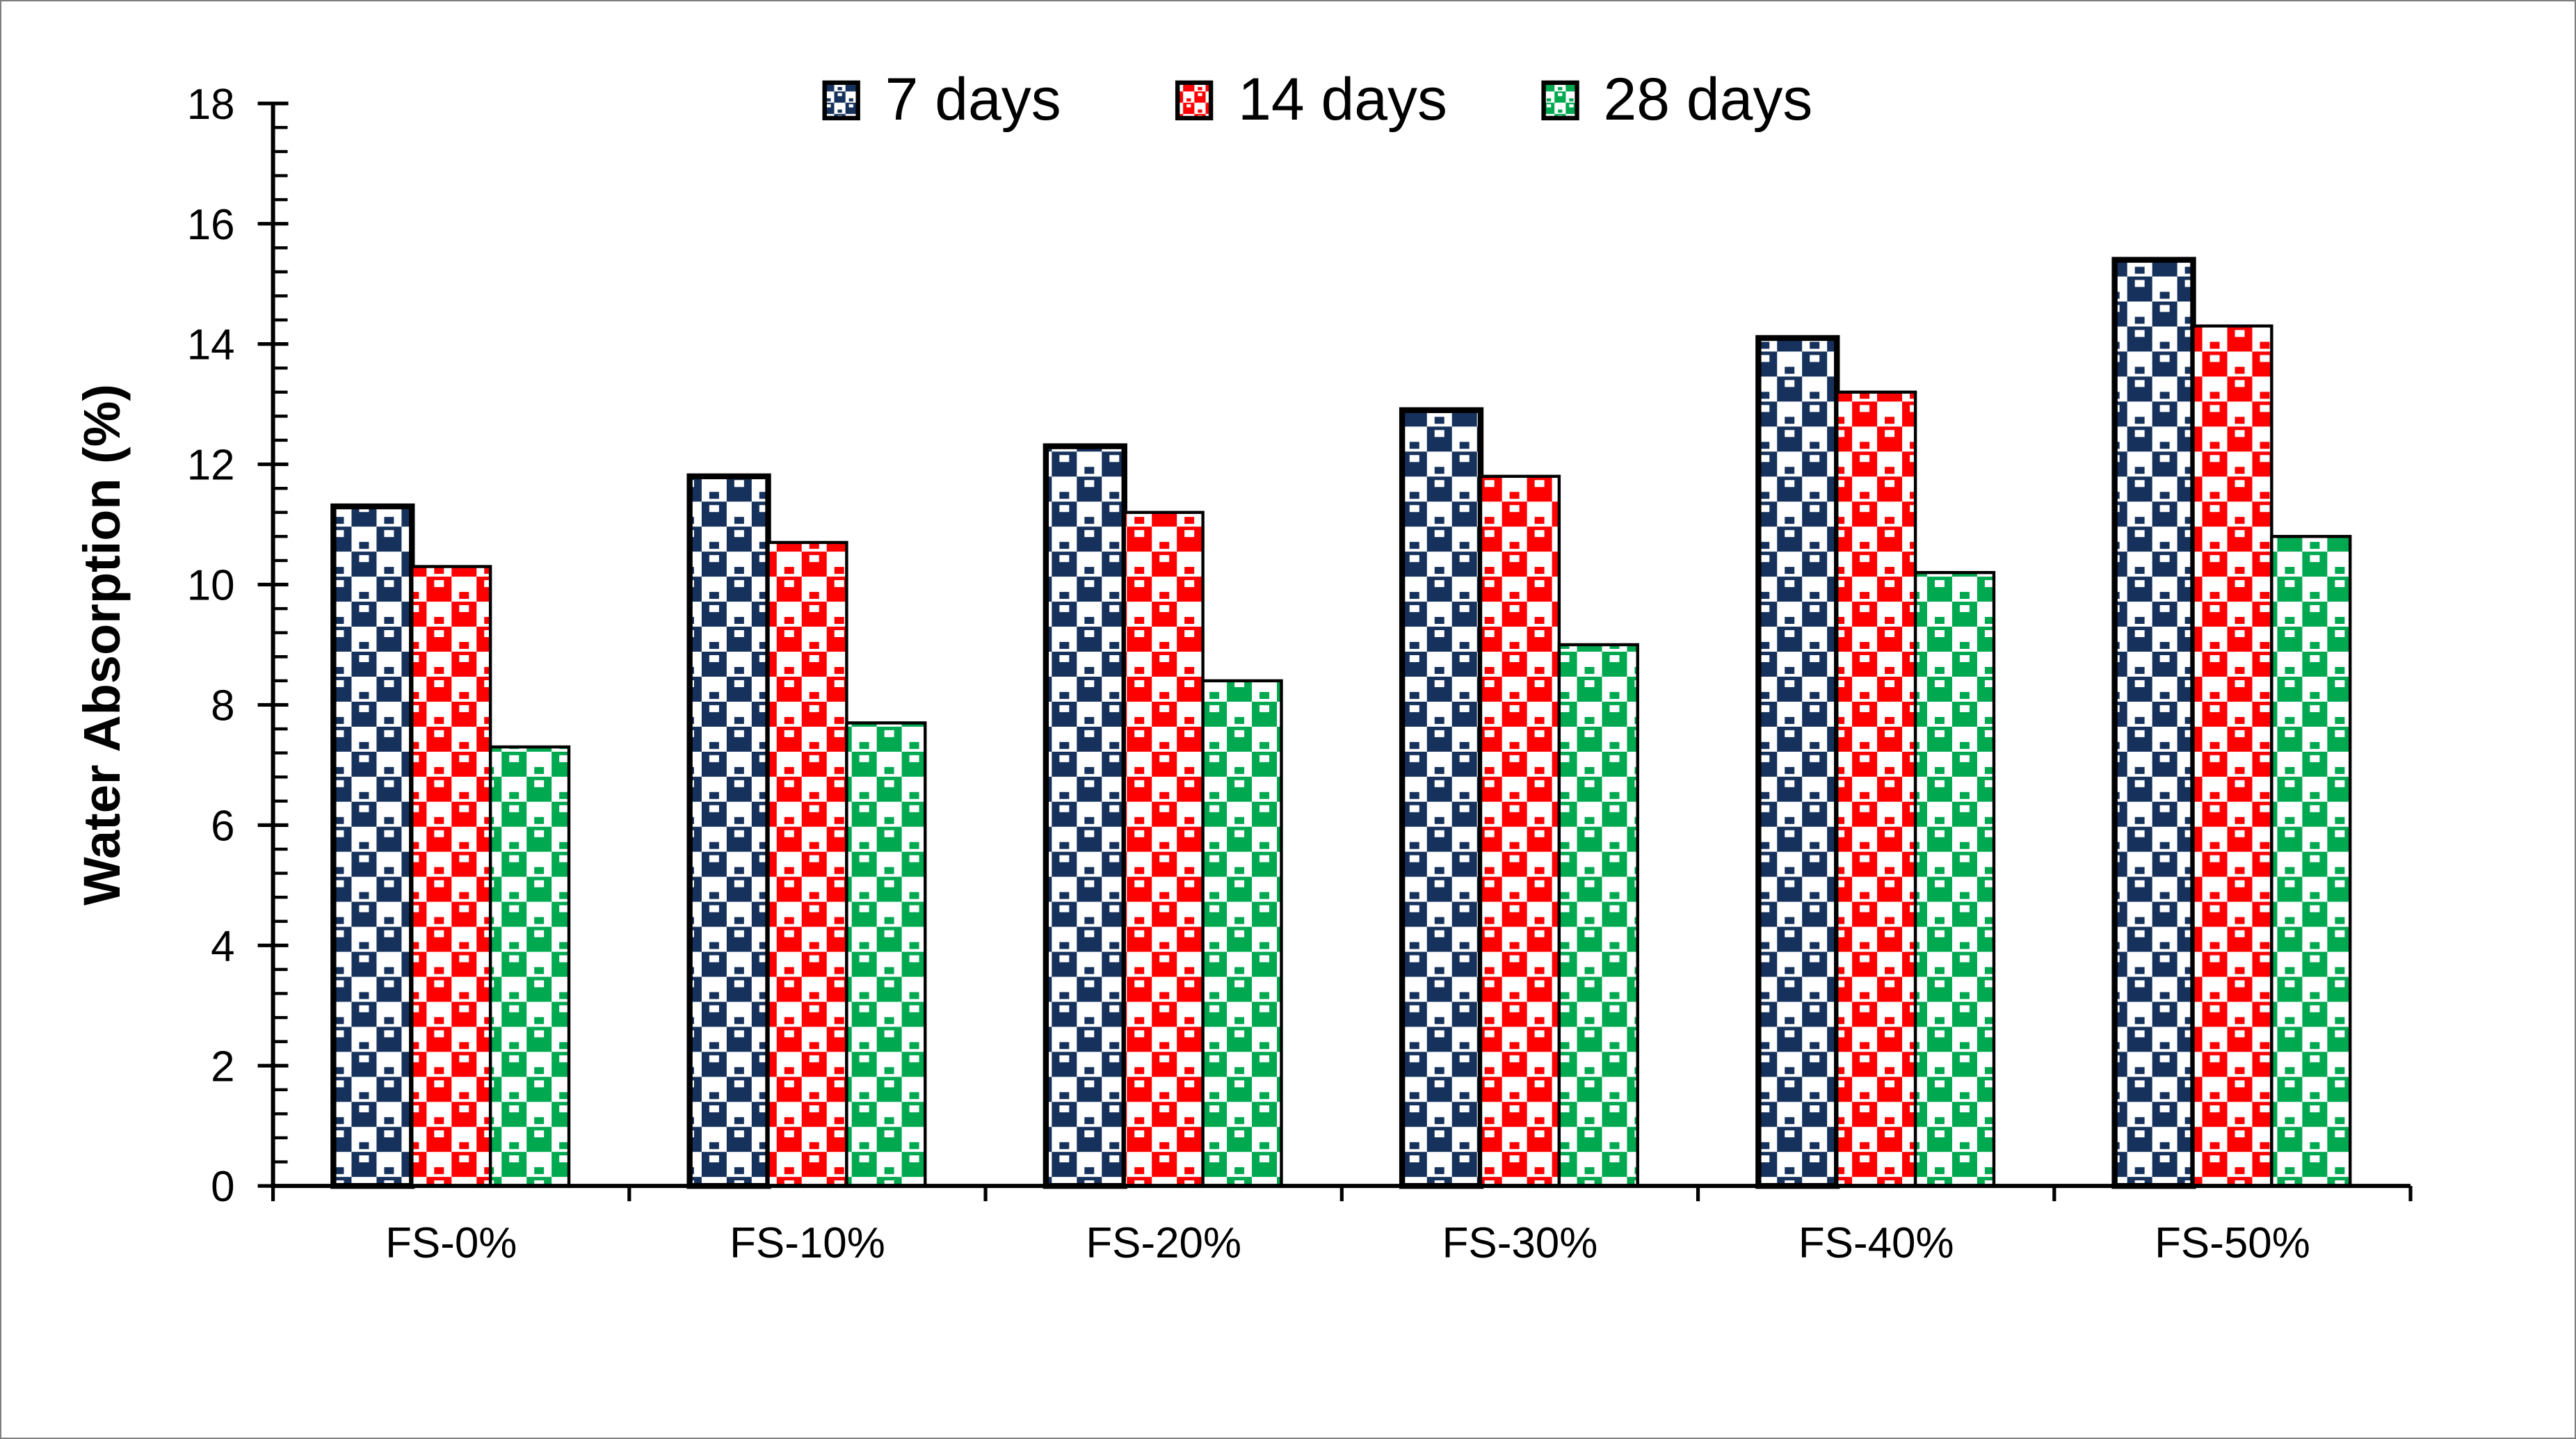 The width and height of the screenshot is (2576, 1439). Describe the element at coordinates (1342, 99) in the screenshot. I see `legend-label-14-days: 14 days` at that location.